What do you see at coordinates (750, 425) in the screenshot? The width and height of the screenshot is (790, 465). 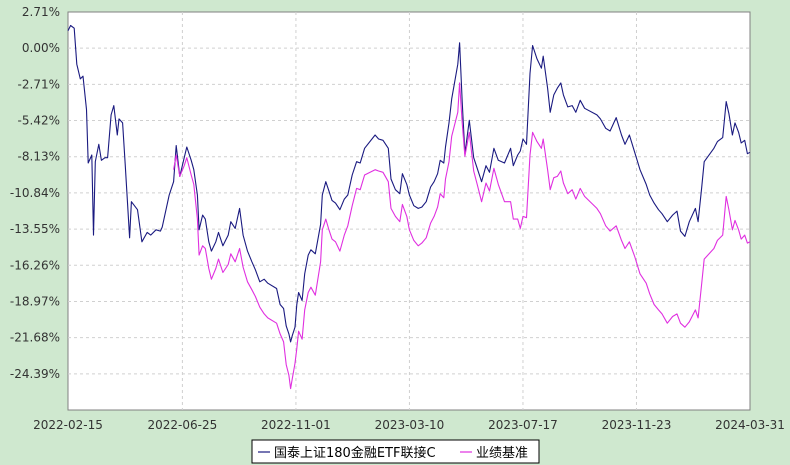 I see `x-tick-label: 2024-03-31` at bounding box center [750, 425].